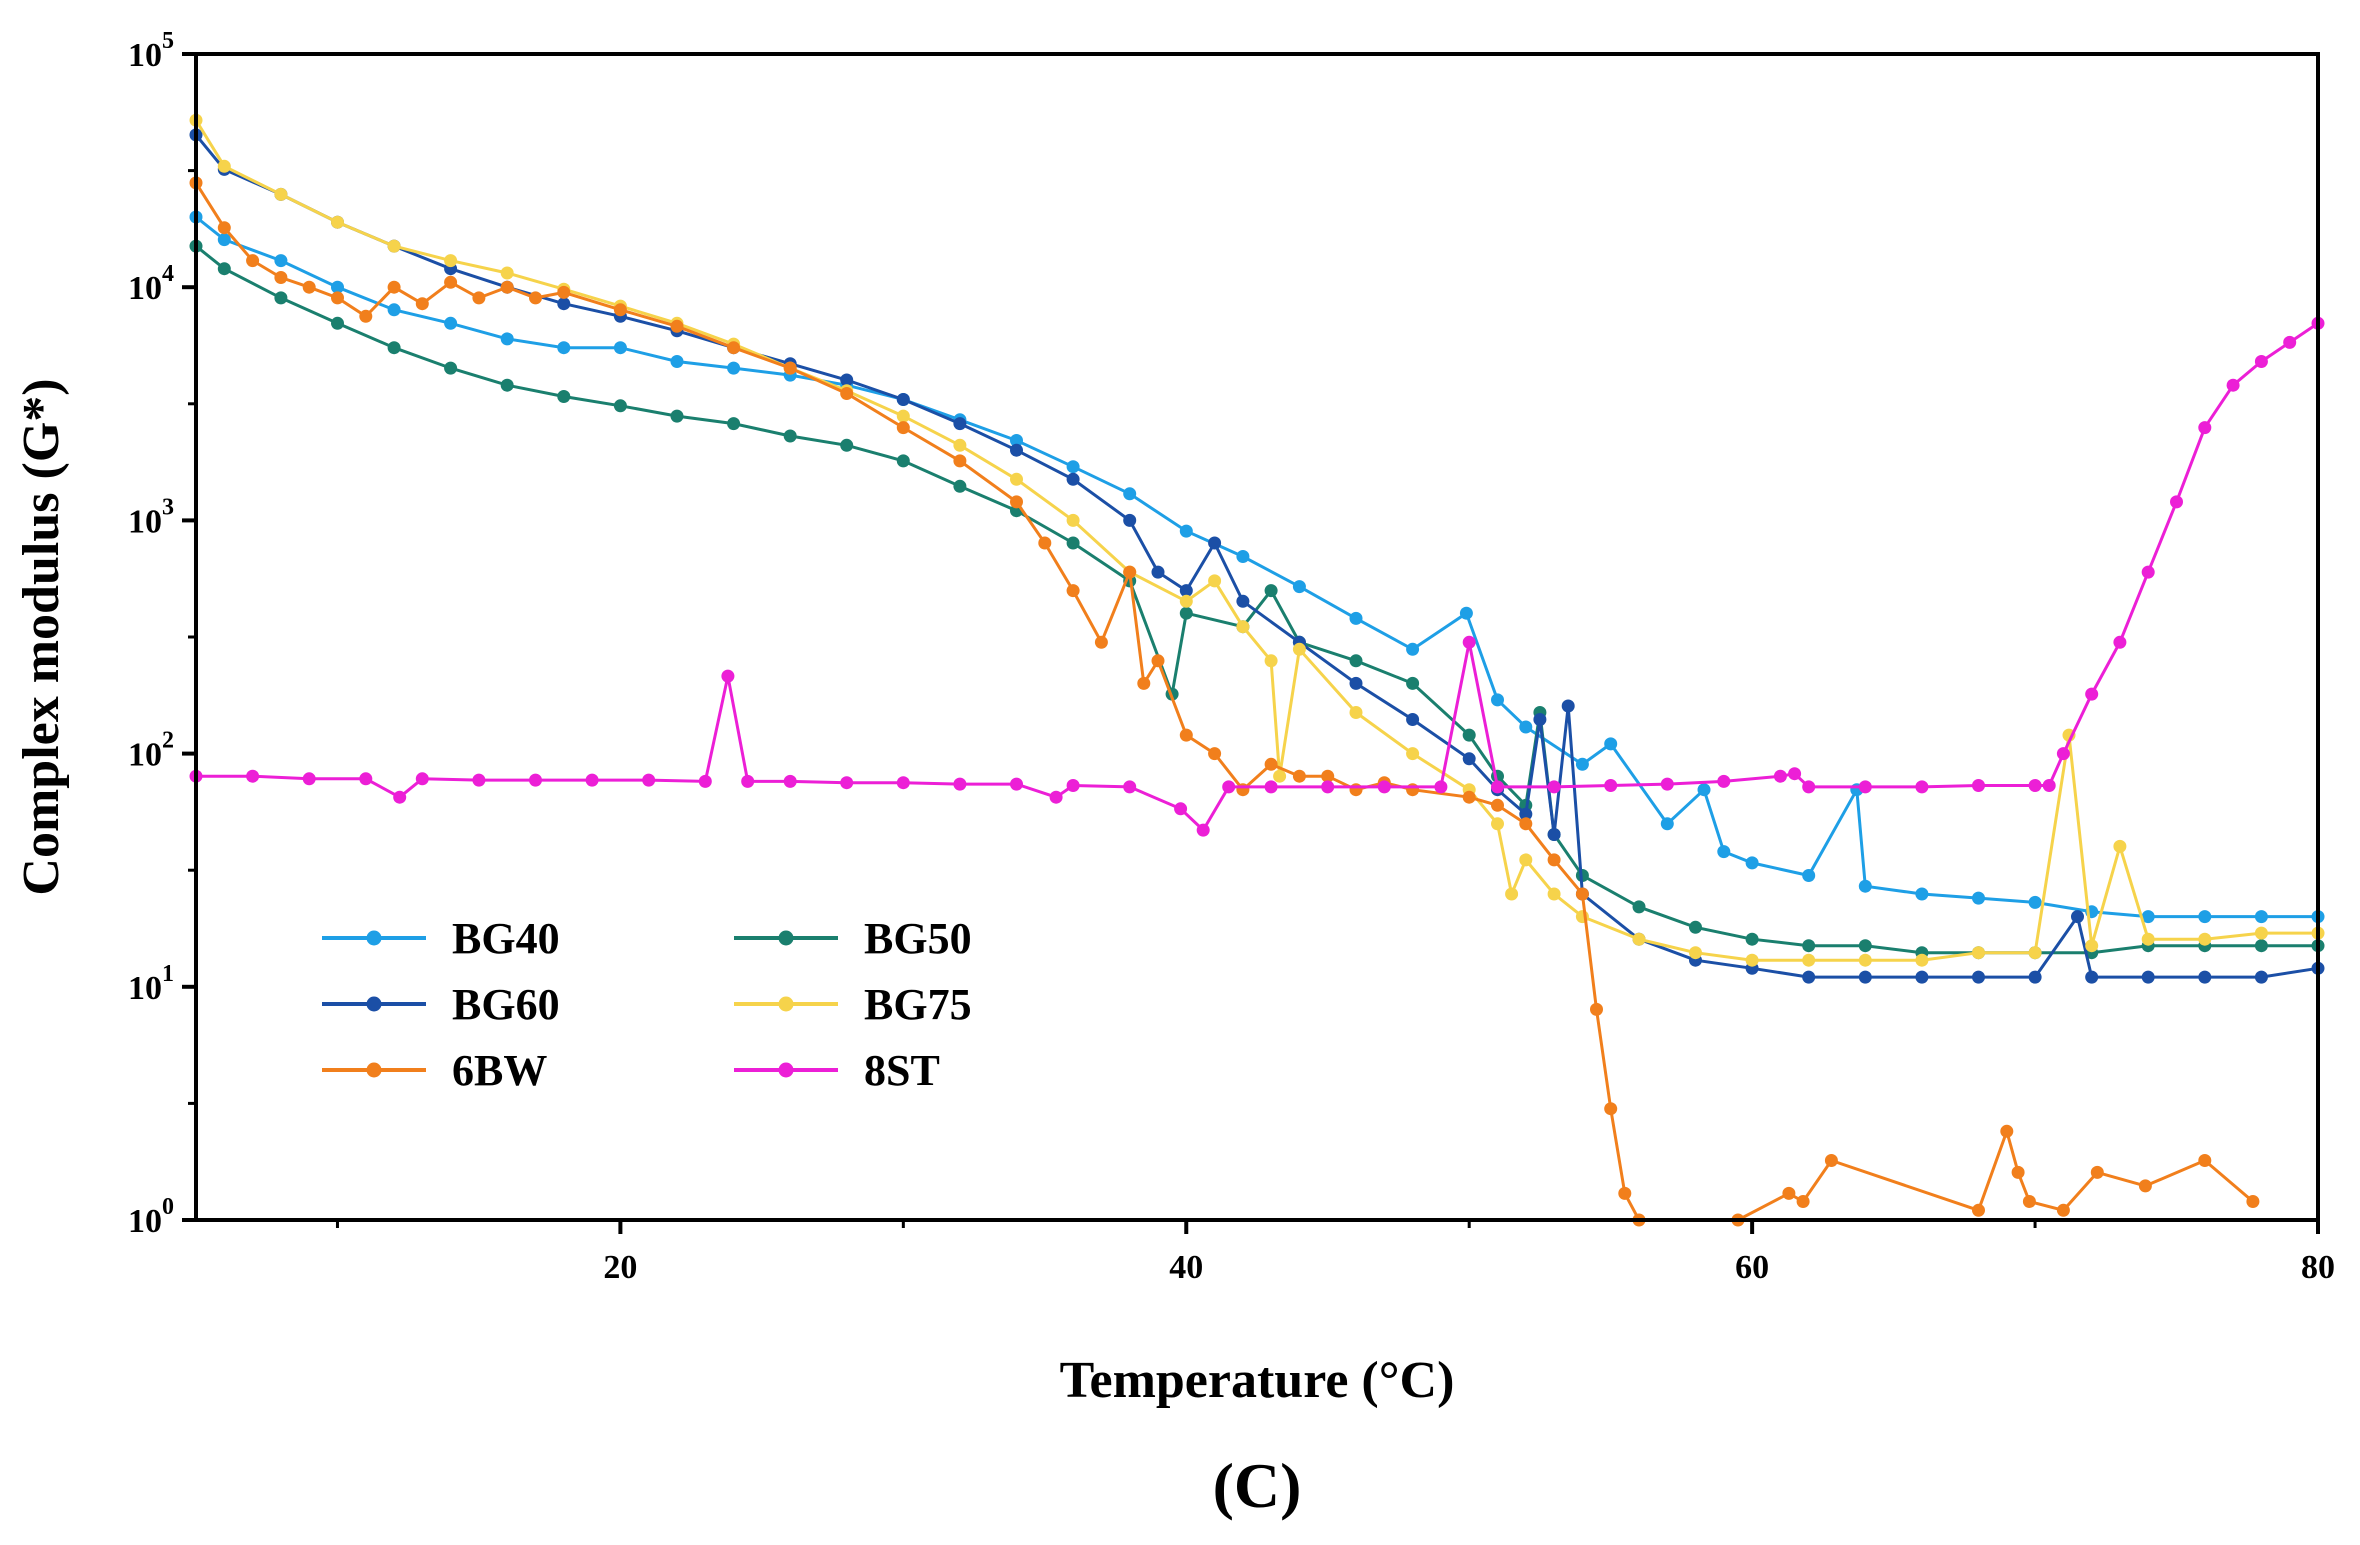  What do you see at coordinates (1257, 1380) in the screenshot?
I see `x-axis-title: Temperature (°C)` at bounding box center [1257, 1380].